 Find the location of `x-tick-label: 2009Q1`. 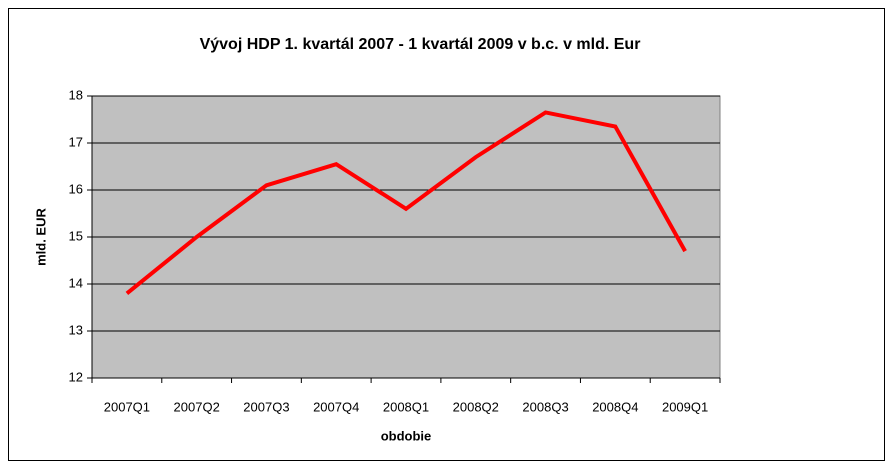

x-tick-label: 2009Q1 is located at coordinates (685, 406).